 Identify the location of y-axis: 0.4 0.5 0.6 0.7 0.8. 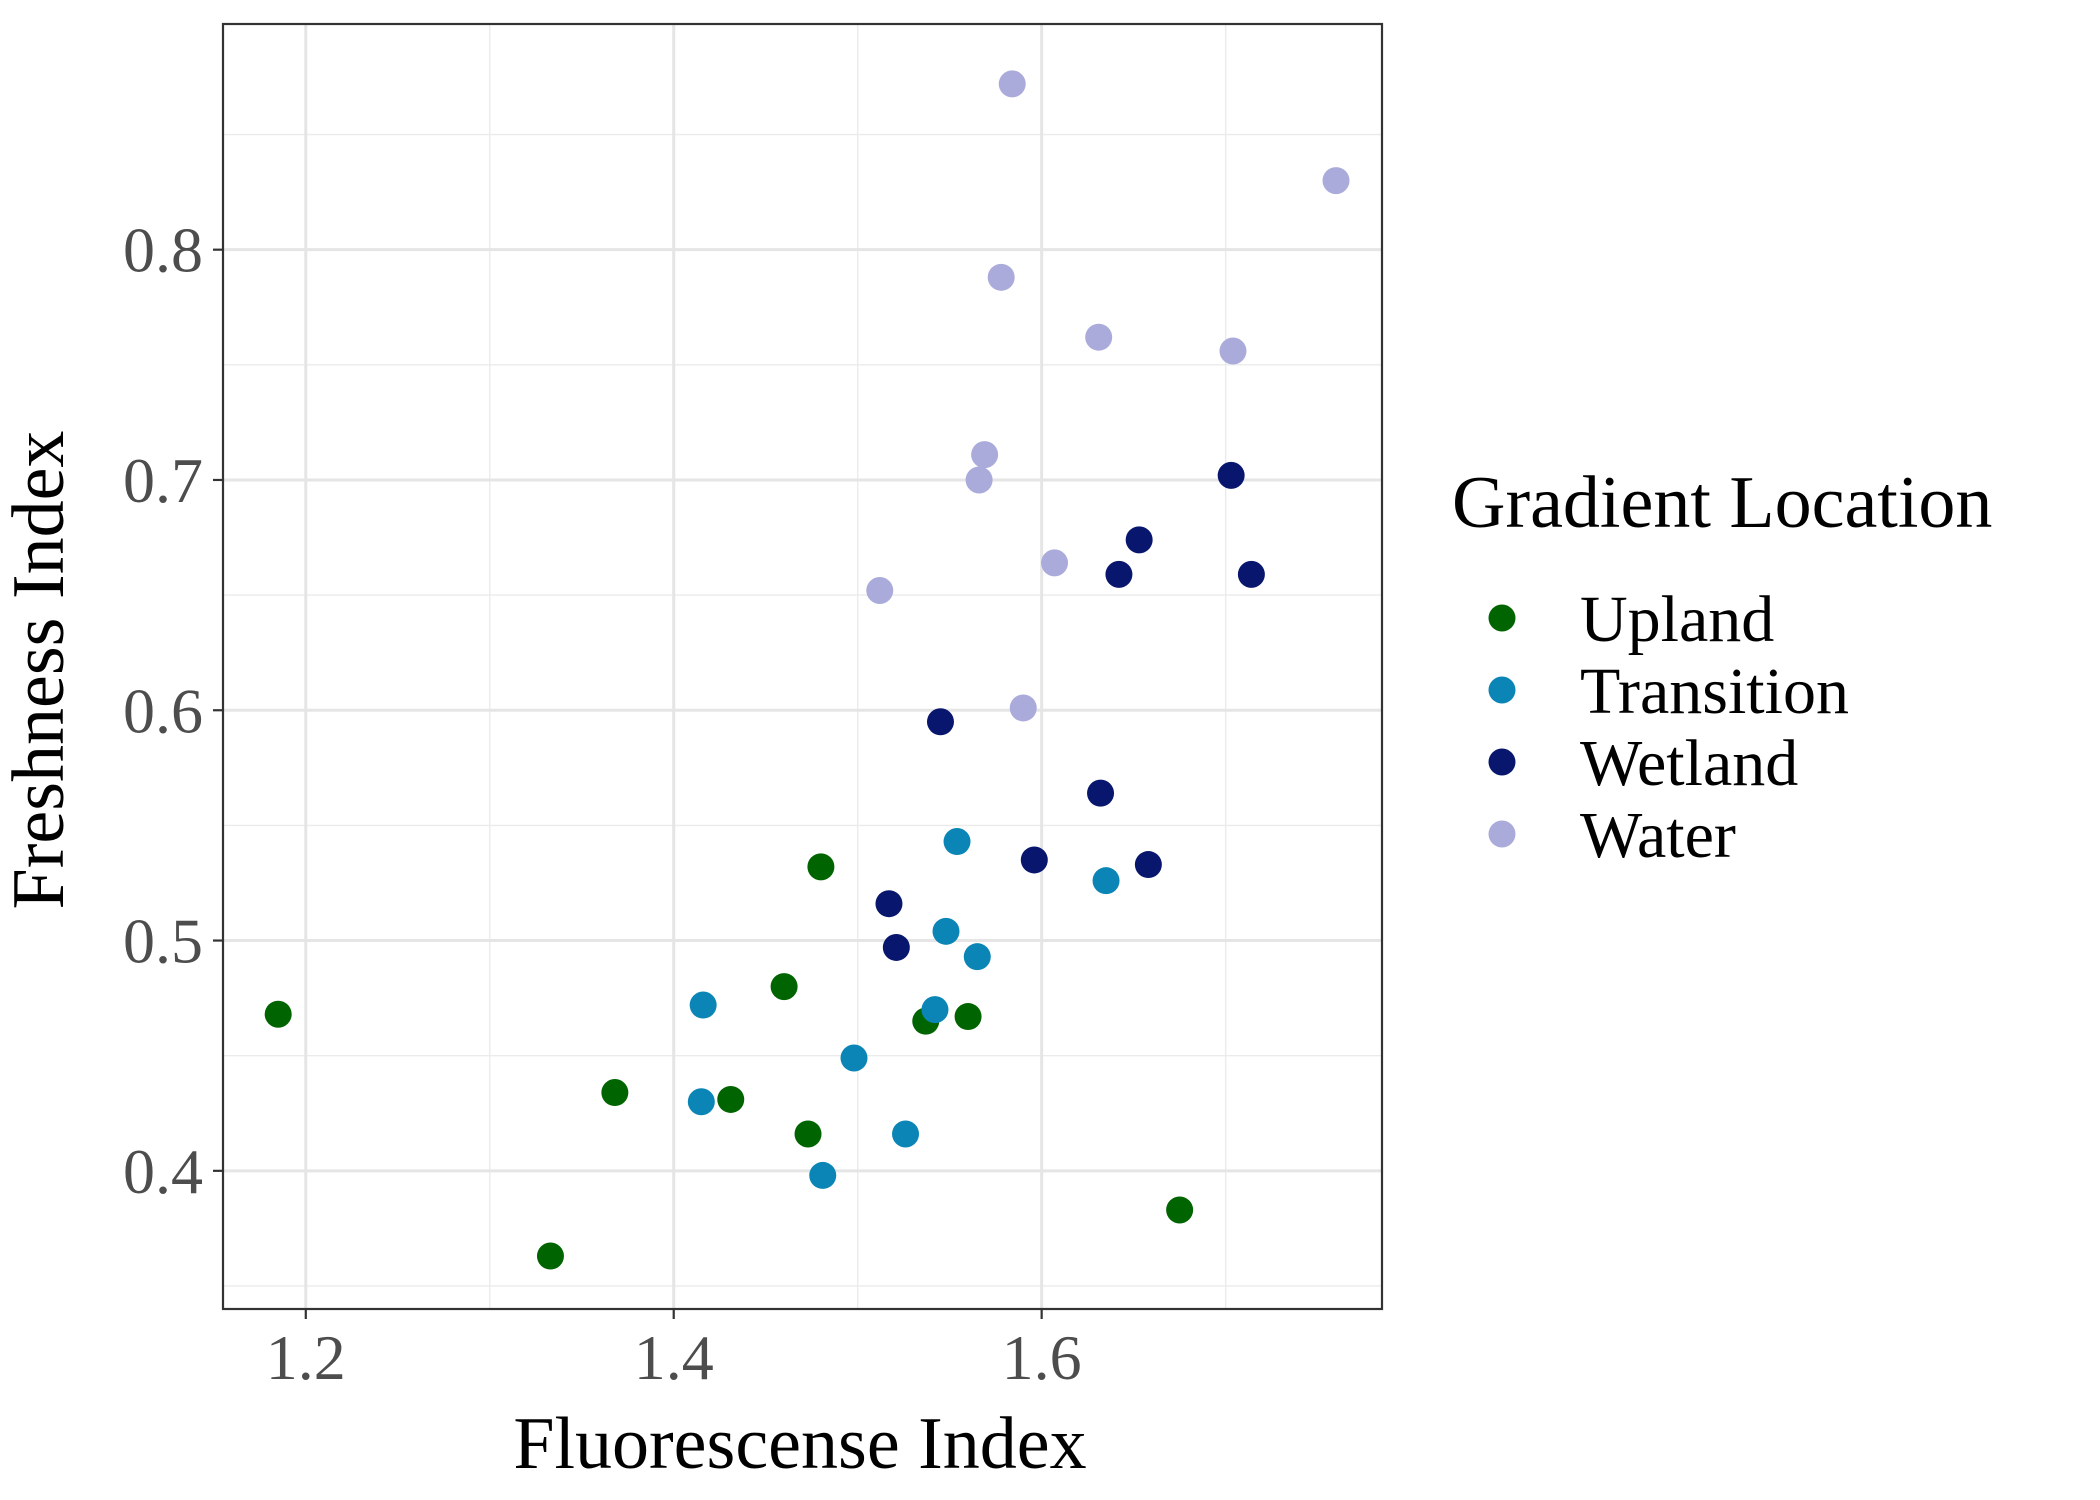
(173, 711).